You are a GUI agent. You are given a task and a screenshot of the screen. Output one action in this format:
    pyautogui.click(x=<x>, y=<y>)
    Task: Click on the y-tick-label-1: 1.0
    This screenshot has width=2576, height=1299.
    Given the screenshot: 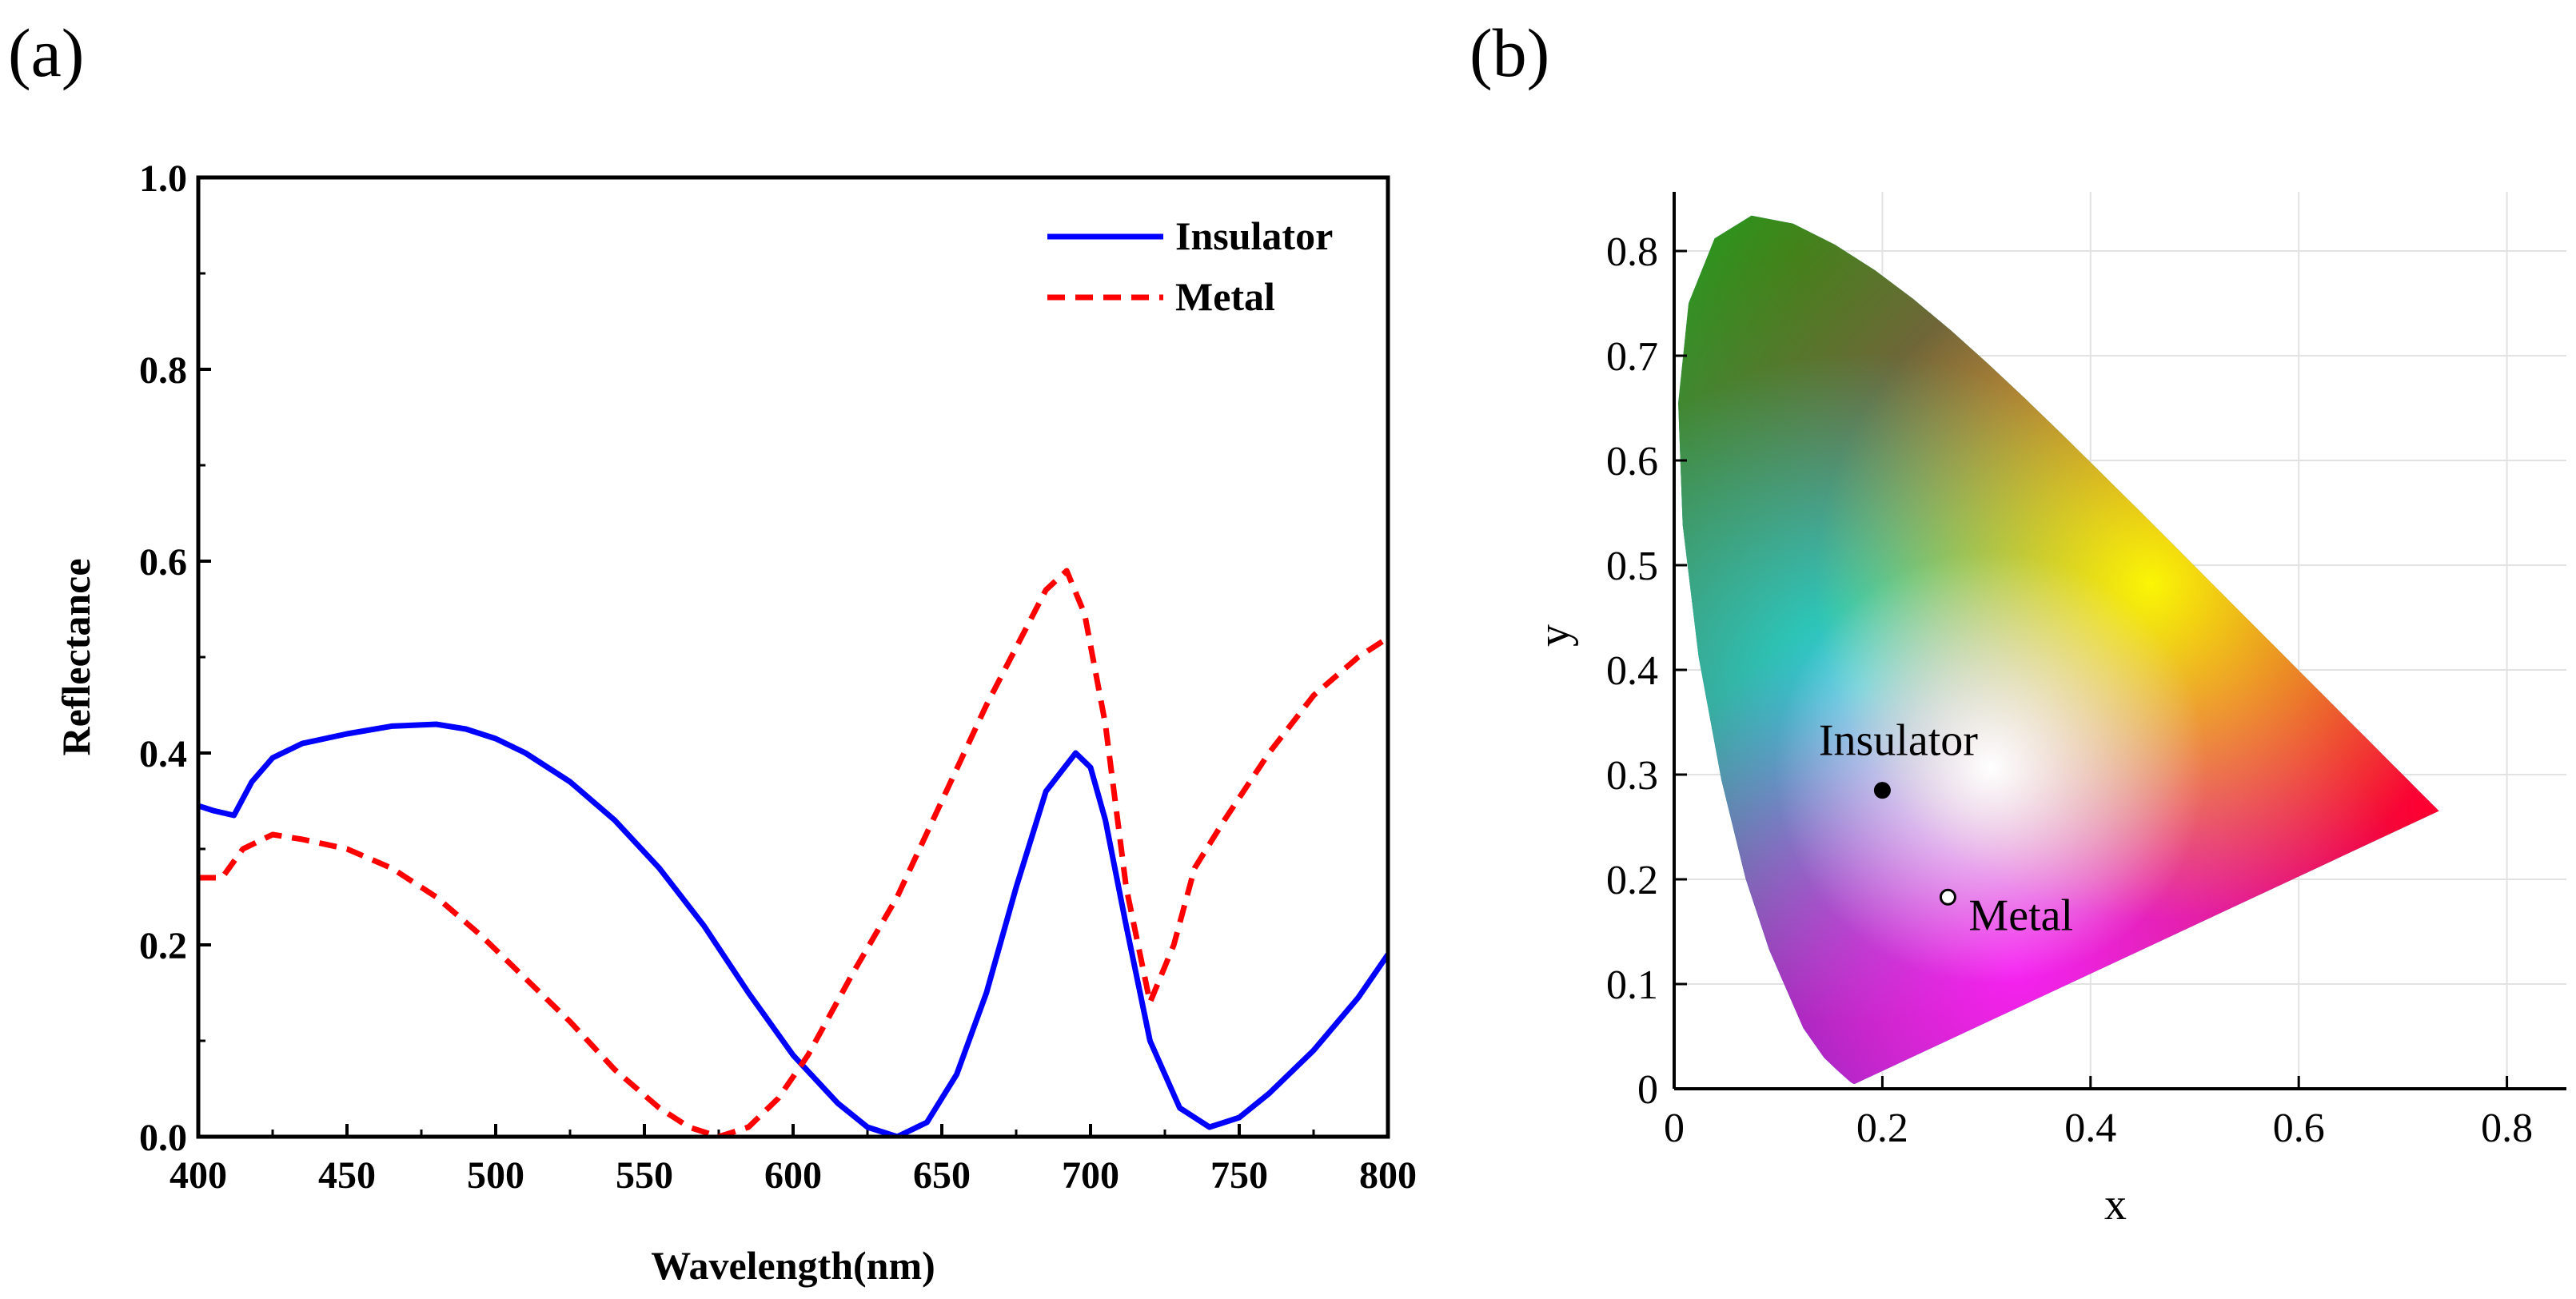 What is the action you would take?
    pyautogui.click(x=163, y=178)
    